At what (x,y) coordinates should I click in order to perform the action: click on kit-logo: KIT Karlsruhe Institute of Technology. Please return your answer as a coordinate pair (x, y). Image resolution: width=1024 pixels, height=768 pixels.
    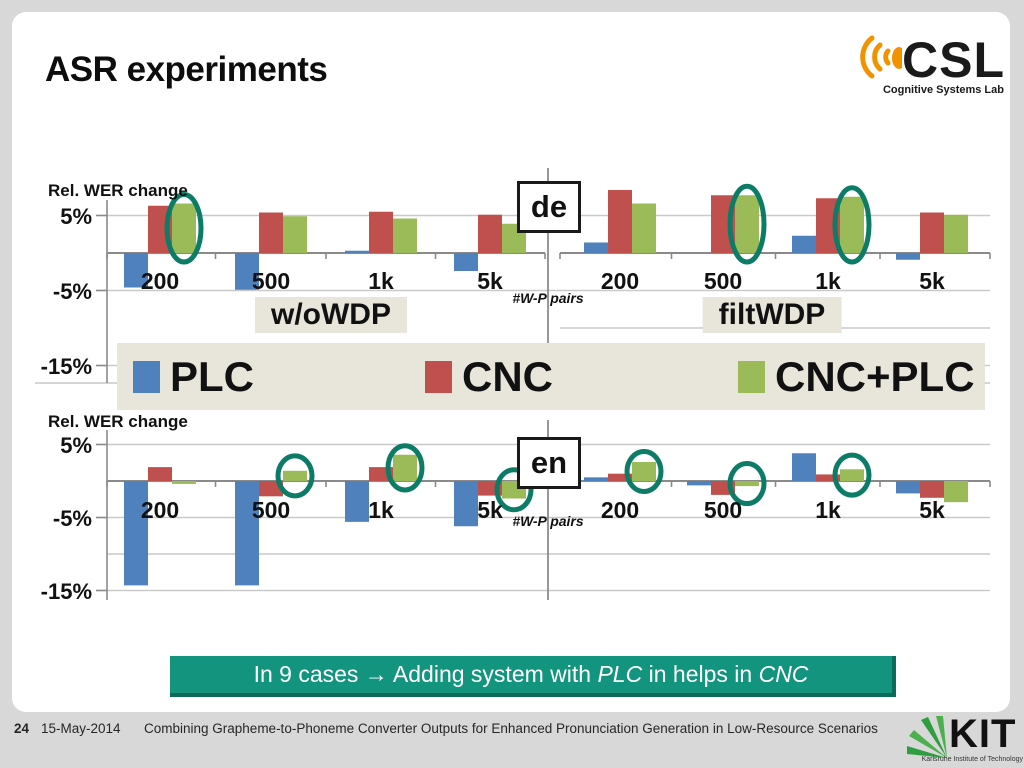
    Looking at the image, I should click on (964, 740).